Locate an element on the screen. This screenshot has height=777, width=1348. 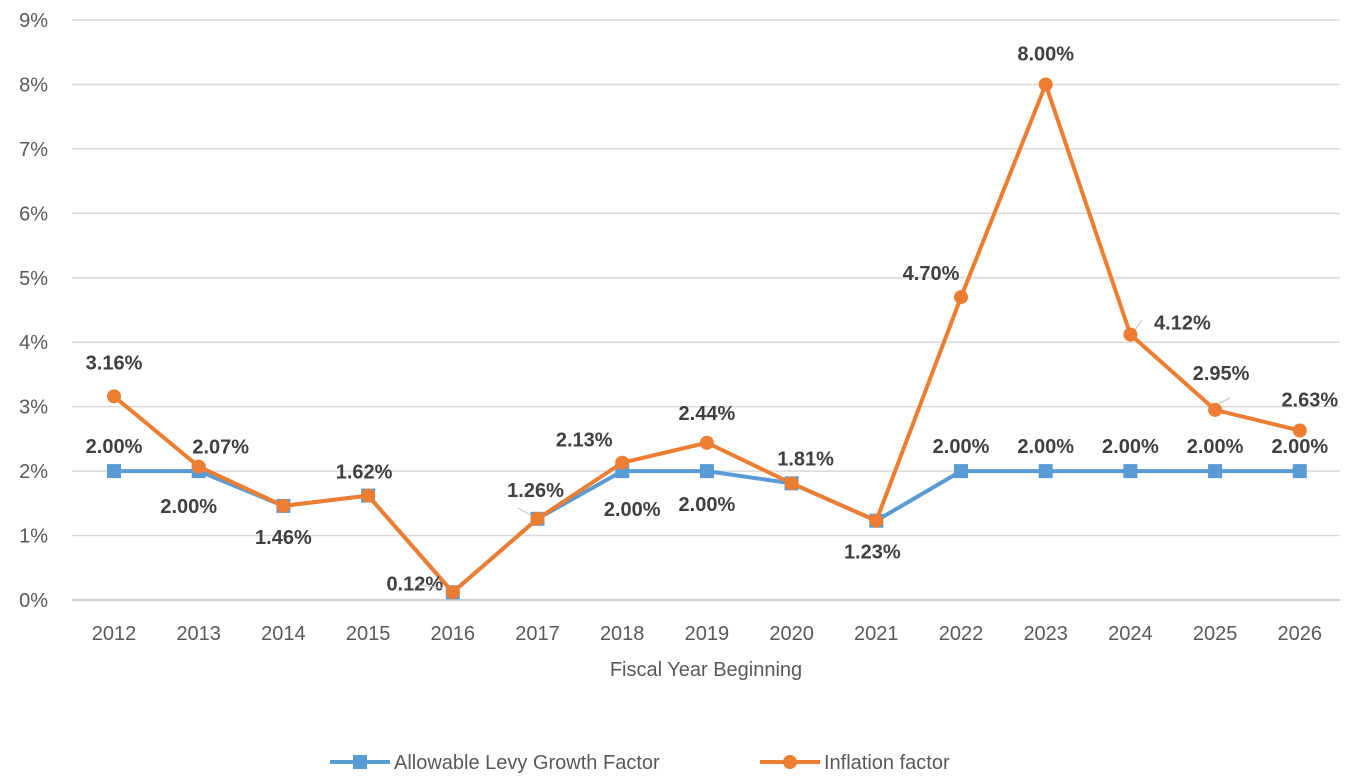
x-tick-label: 2013 is located at coordinates (198, 634).